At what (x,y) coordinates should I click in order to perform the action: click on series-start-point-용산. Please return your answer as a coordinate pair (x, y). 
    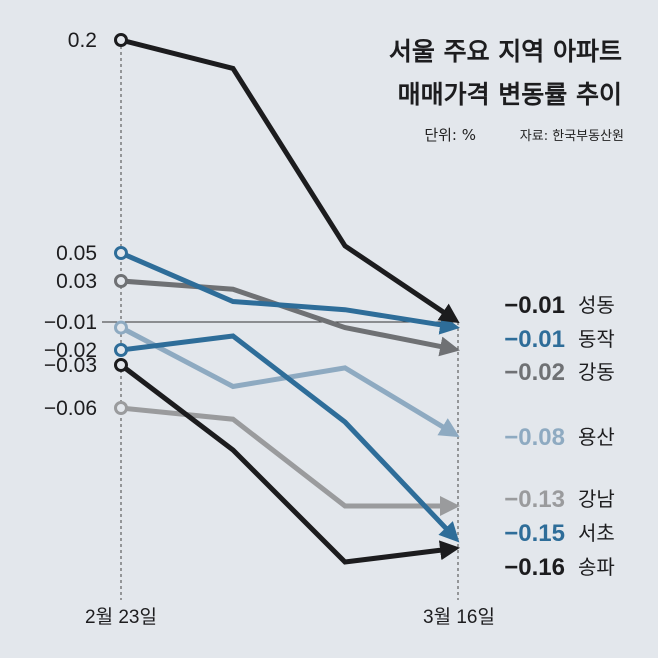
    Looking at the image, I should click on (121, 327).